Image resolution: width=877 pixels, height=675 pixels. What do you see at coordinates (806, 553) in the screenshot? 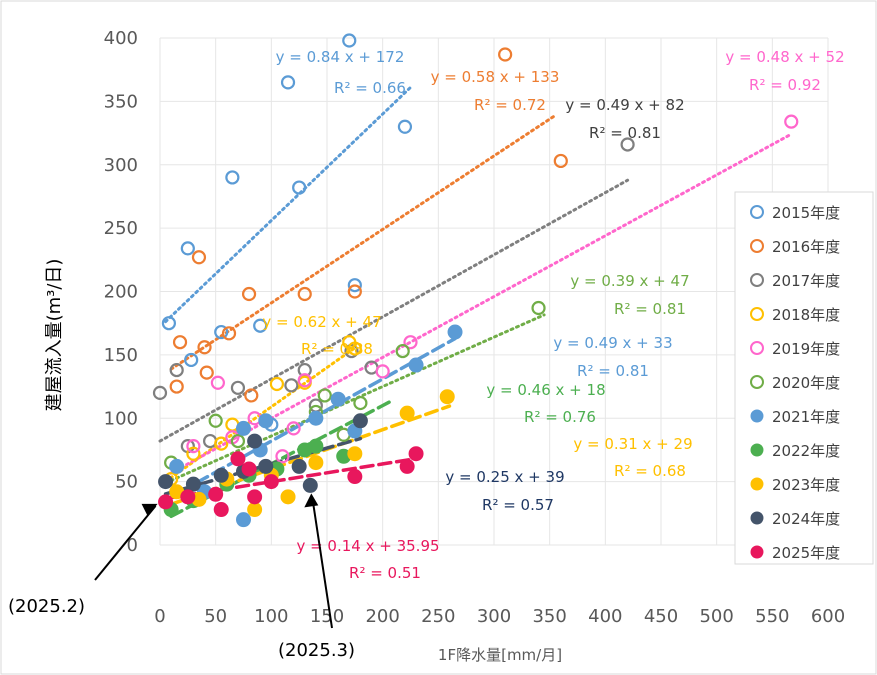
I see `legend-label: 2025年度` at bounding box center [806, 553].